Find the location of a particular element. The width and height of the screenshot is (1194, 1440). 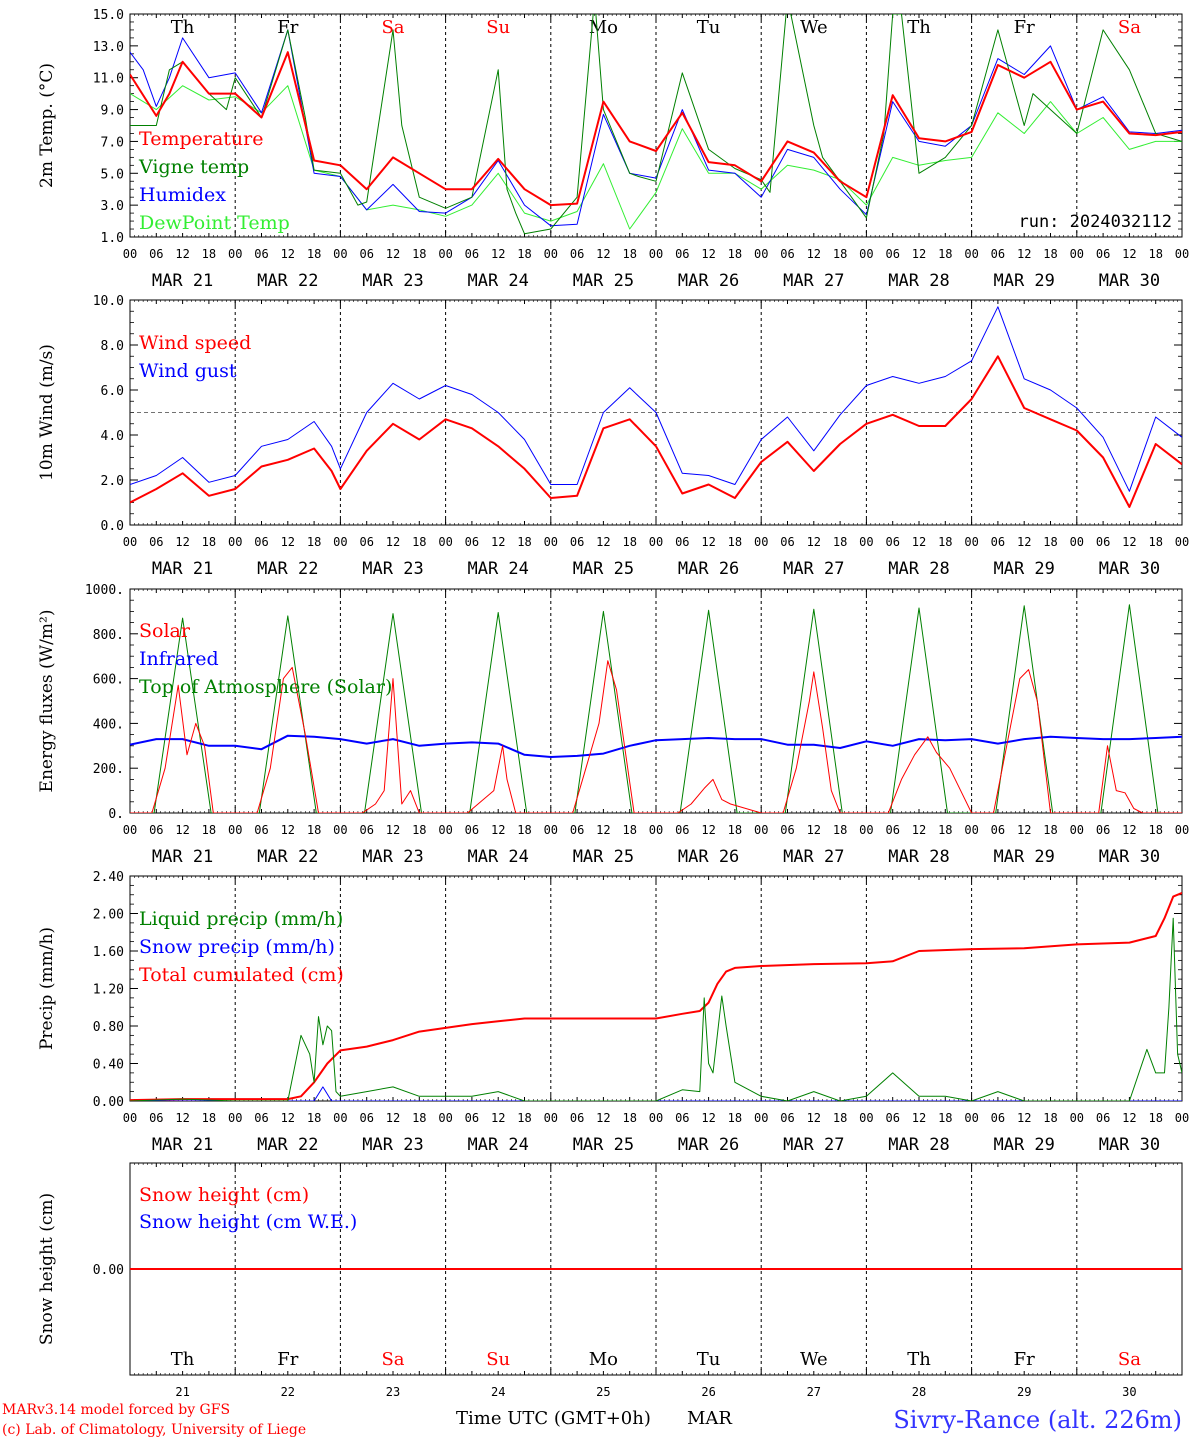

series-line-liquid-precip-mm-h is located at coordinates (656, 1009).